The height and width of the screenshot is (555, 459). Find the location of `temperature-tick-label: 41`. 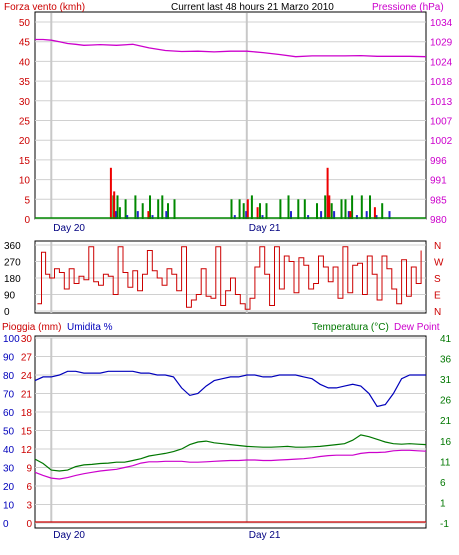

temperature-tick-label: 41 is located at coordinates (446, 339).